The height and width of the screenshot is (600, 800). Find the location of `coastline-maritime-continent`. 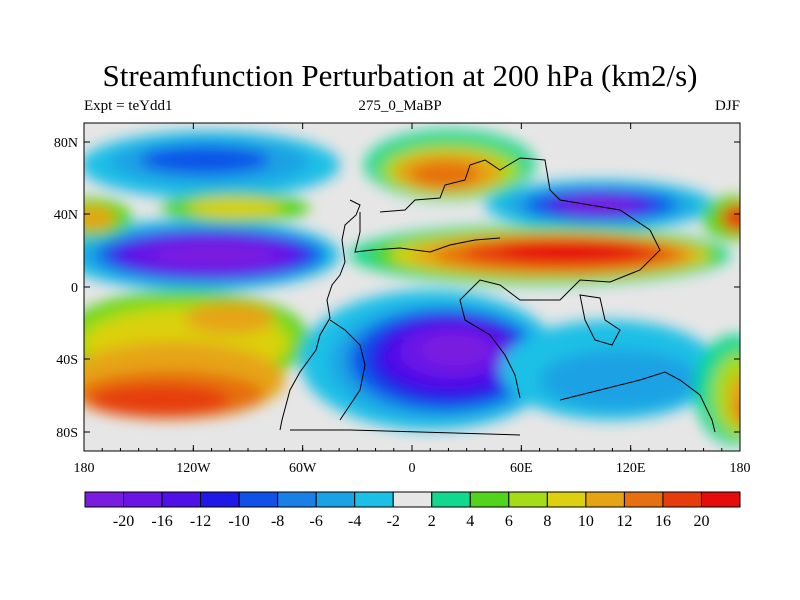

coastline-maritime-continent is located at coordinates (600, 320).